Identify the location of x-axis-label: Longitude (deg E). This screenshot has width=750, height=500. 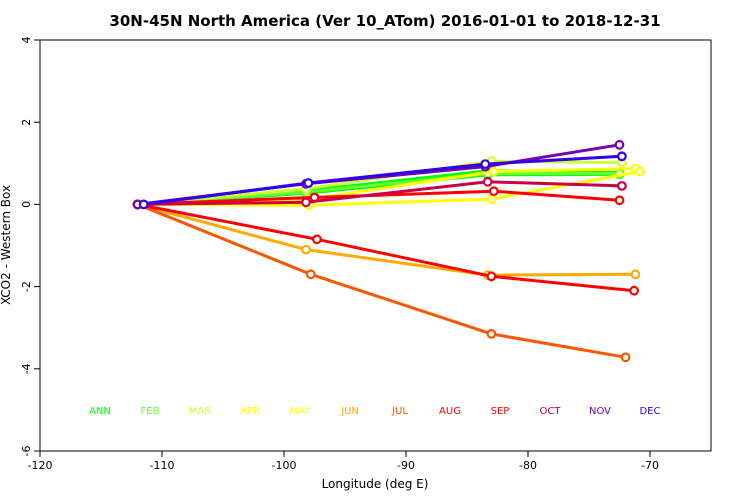
(375, 484).